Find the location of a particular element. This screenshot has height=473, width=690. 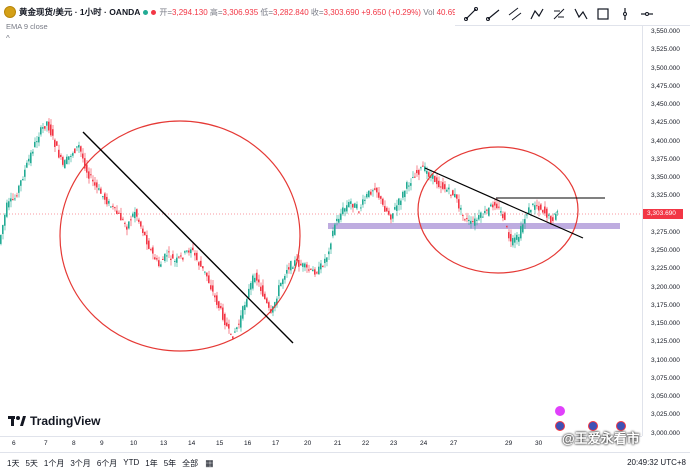

range-button: 6个月 is located at coordinates (107, 463).